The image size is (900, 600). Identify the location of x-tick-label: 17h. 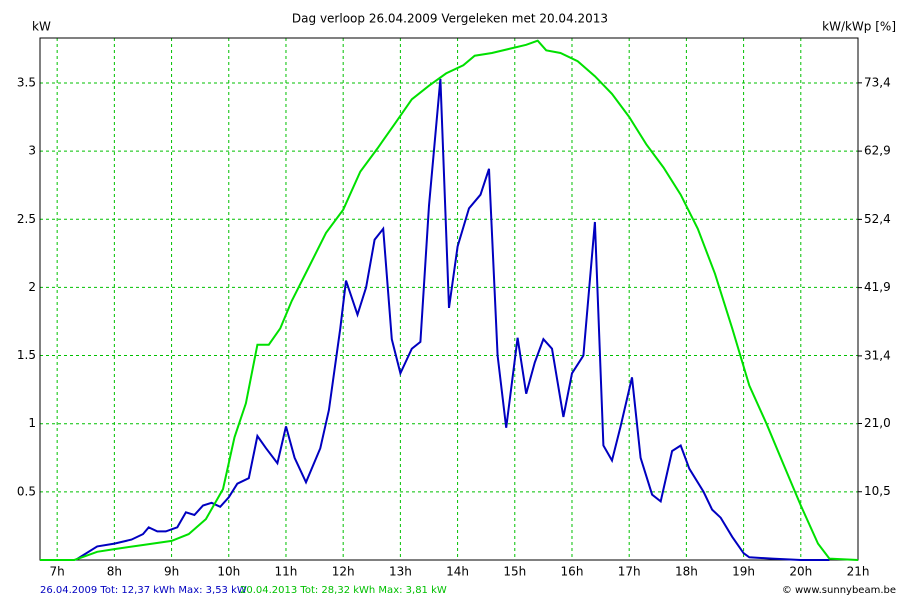
(629, 572).